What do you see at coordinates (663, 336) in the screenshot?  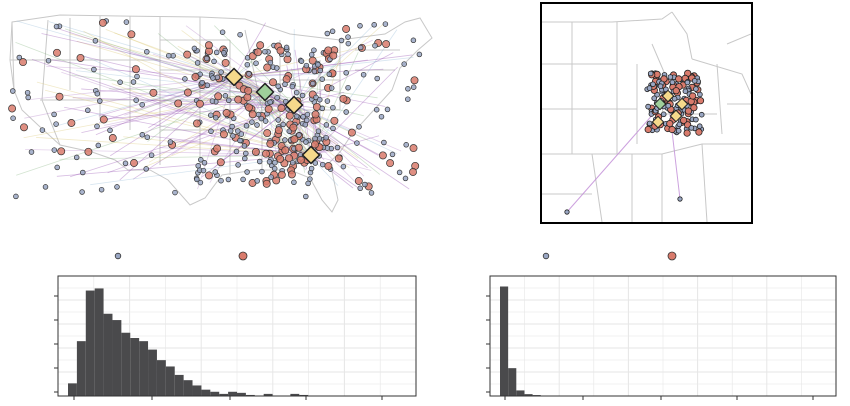 I see `plot-frame` at bounding box center [663, 336].